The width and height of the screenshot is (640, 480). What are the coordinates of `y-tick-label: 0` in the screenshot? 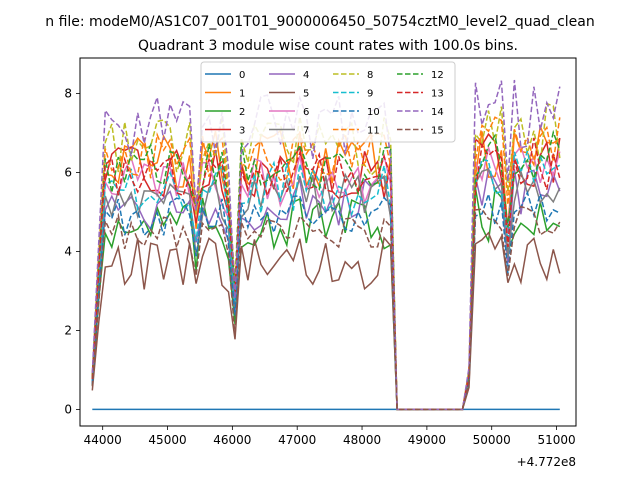 It's located at (68, 409).